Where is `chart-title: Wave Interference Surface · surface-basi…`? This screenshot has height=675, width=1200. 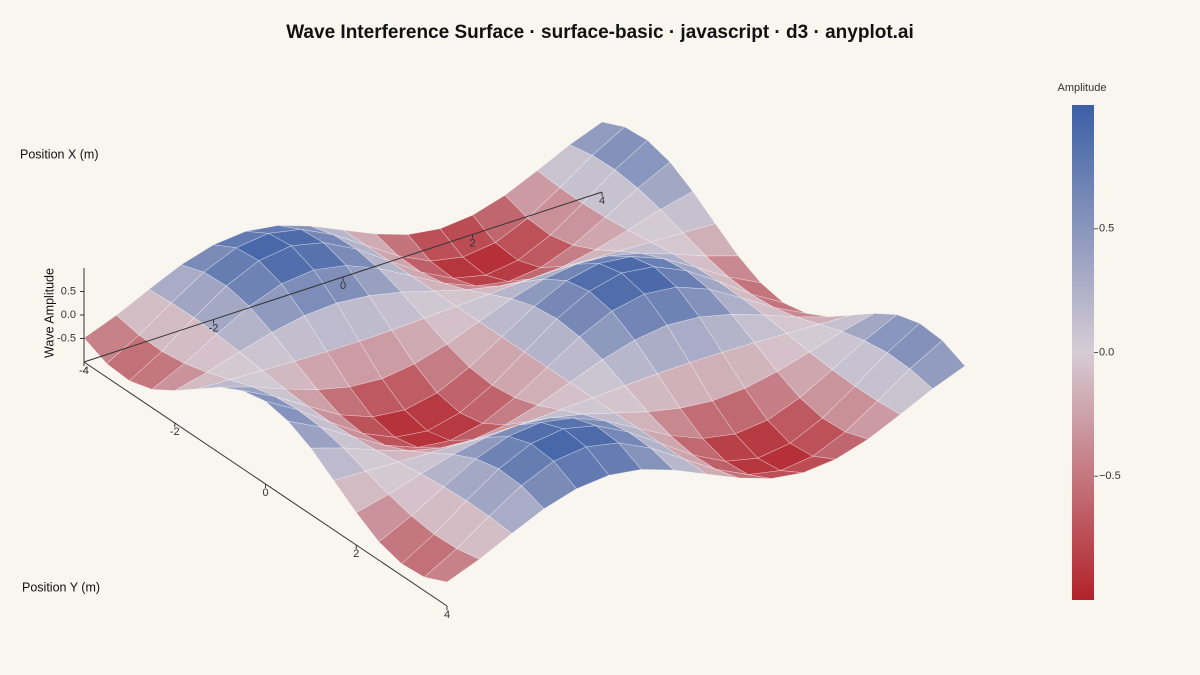
chart-title: Wave Interference Surface · surface-basi… is located at coordinates (600, 32).